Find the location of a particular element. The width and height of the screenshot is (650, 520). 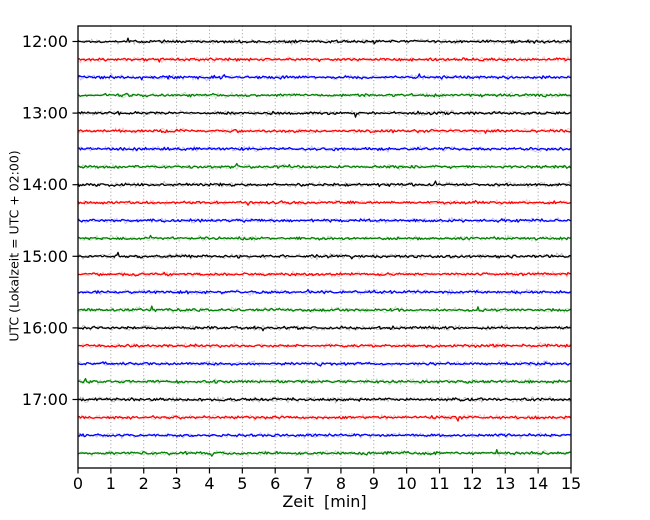

x-tick-label: 2 is located at coordinates (144, 483).